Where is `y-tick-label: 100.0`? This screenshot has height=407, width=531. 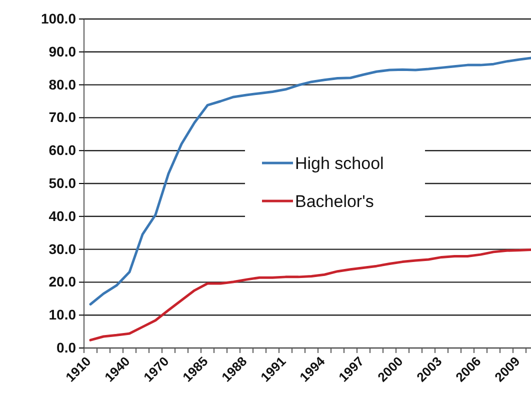 y-tick-label: 100.0 is located at coordinates (58, 18).